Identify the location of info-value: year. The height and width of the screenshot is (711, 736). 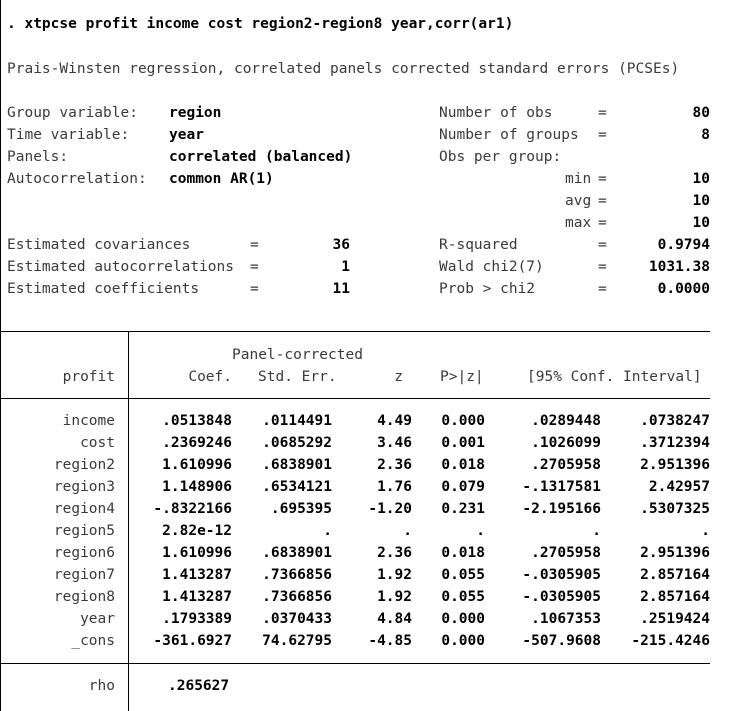
(186, 135).